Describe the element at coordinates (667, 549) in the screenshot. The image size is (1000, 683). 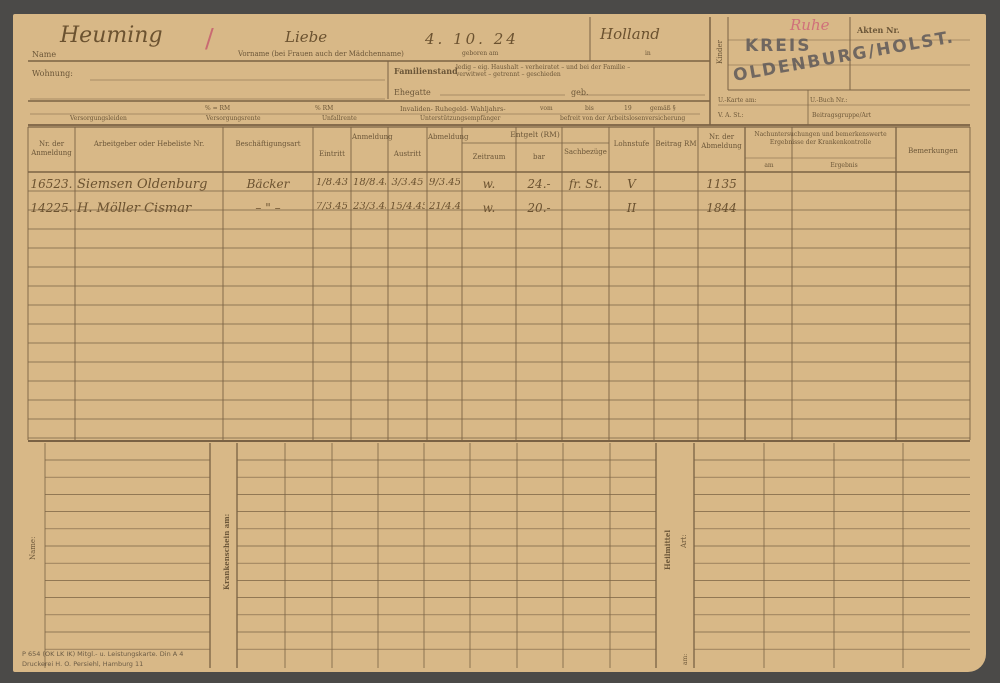
I see `heilmittel-label: Heilmittel` at that location.